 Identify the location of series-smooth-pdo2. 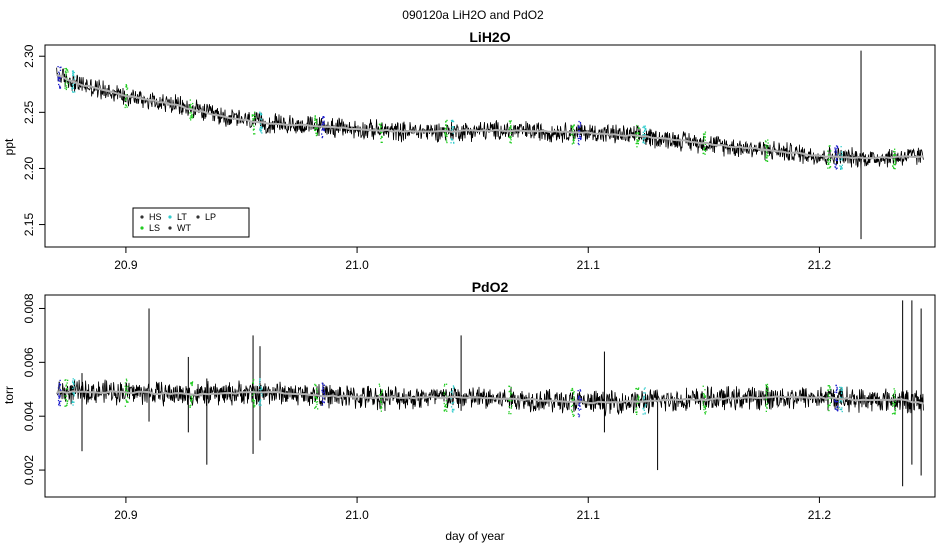
(490, 397).